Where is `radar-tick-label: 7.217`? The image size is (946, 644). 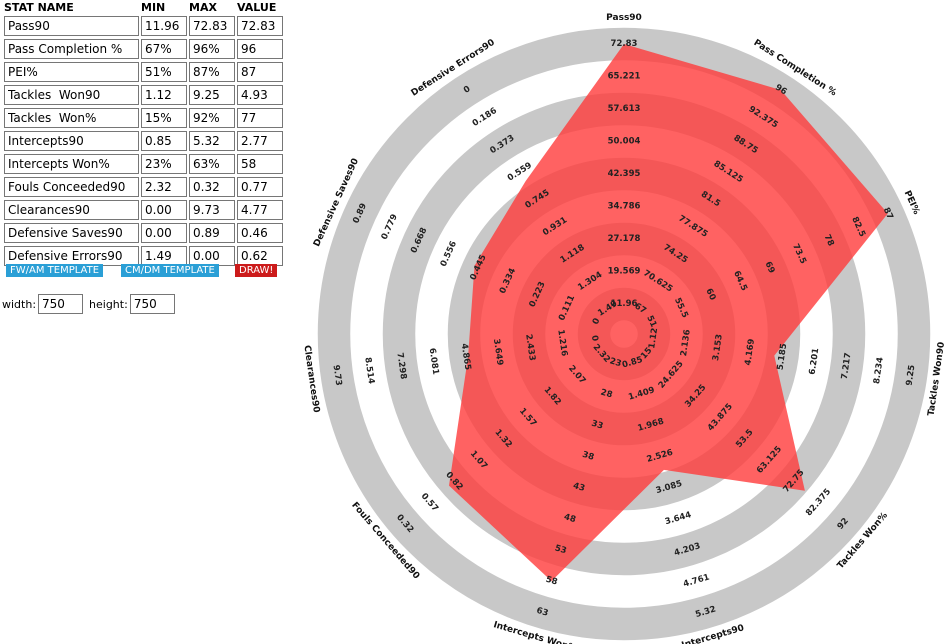
radar-tick-label: 7.217 is located at coordinates (847, 366).